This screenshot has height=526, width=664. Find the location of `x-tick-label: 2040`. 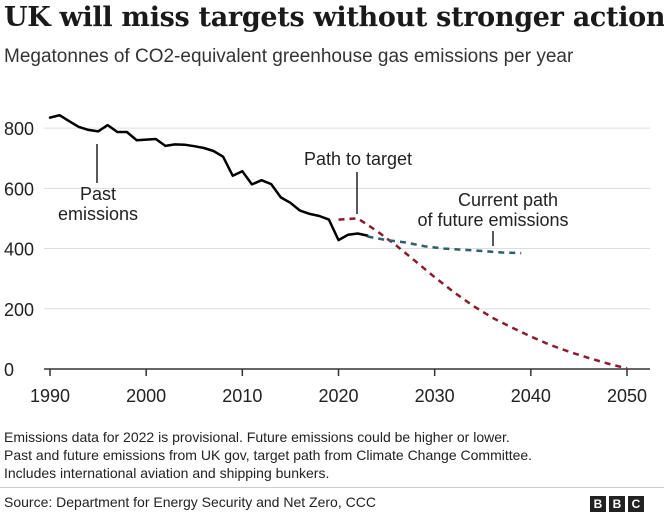

x-tick-label: 2040 is located at coordinates (531, 396).